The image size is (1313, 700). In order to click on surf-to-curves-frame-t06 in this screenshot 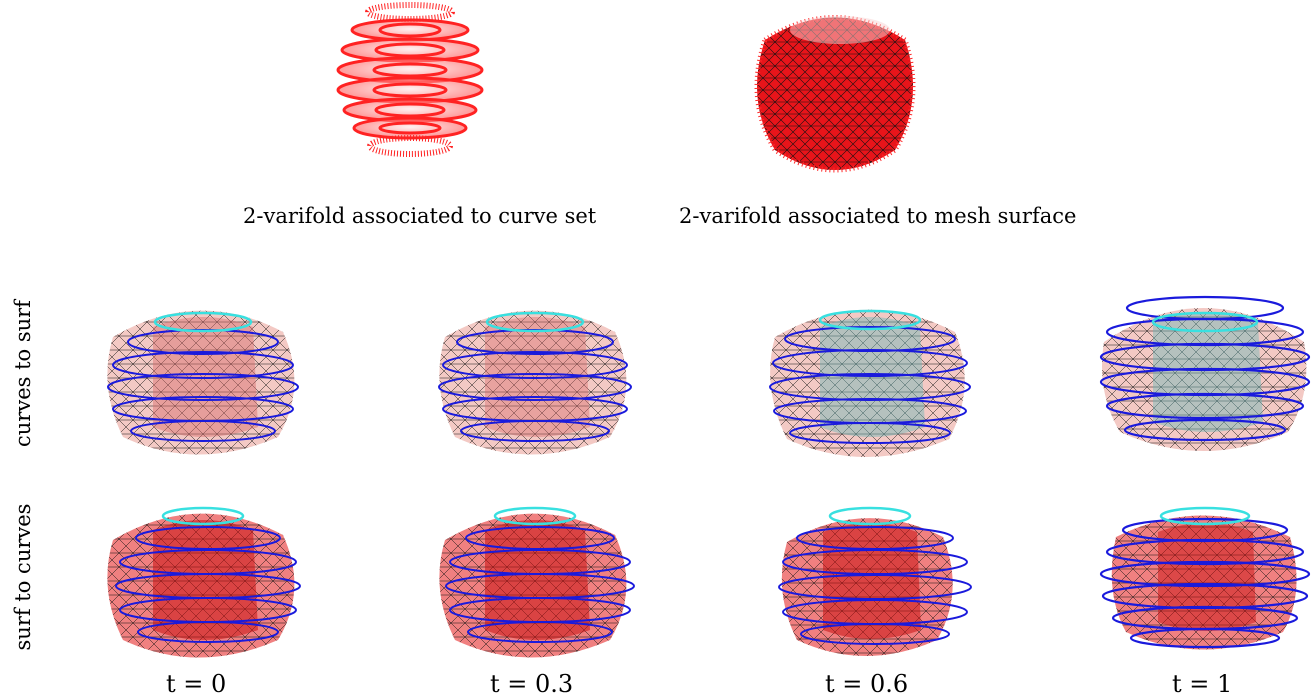, I will do `click(875, 581)`.